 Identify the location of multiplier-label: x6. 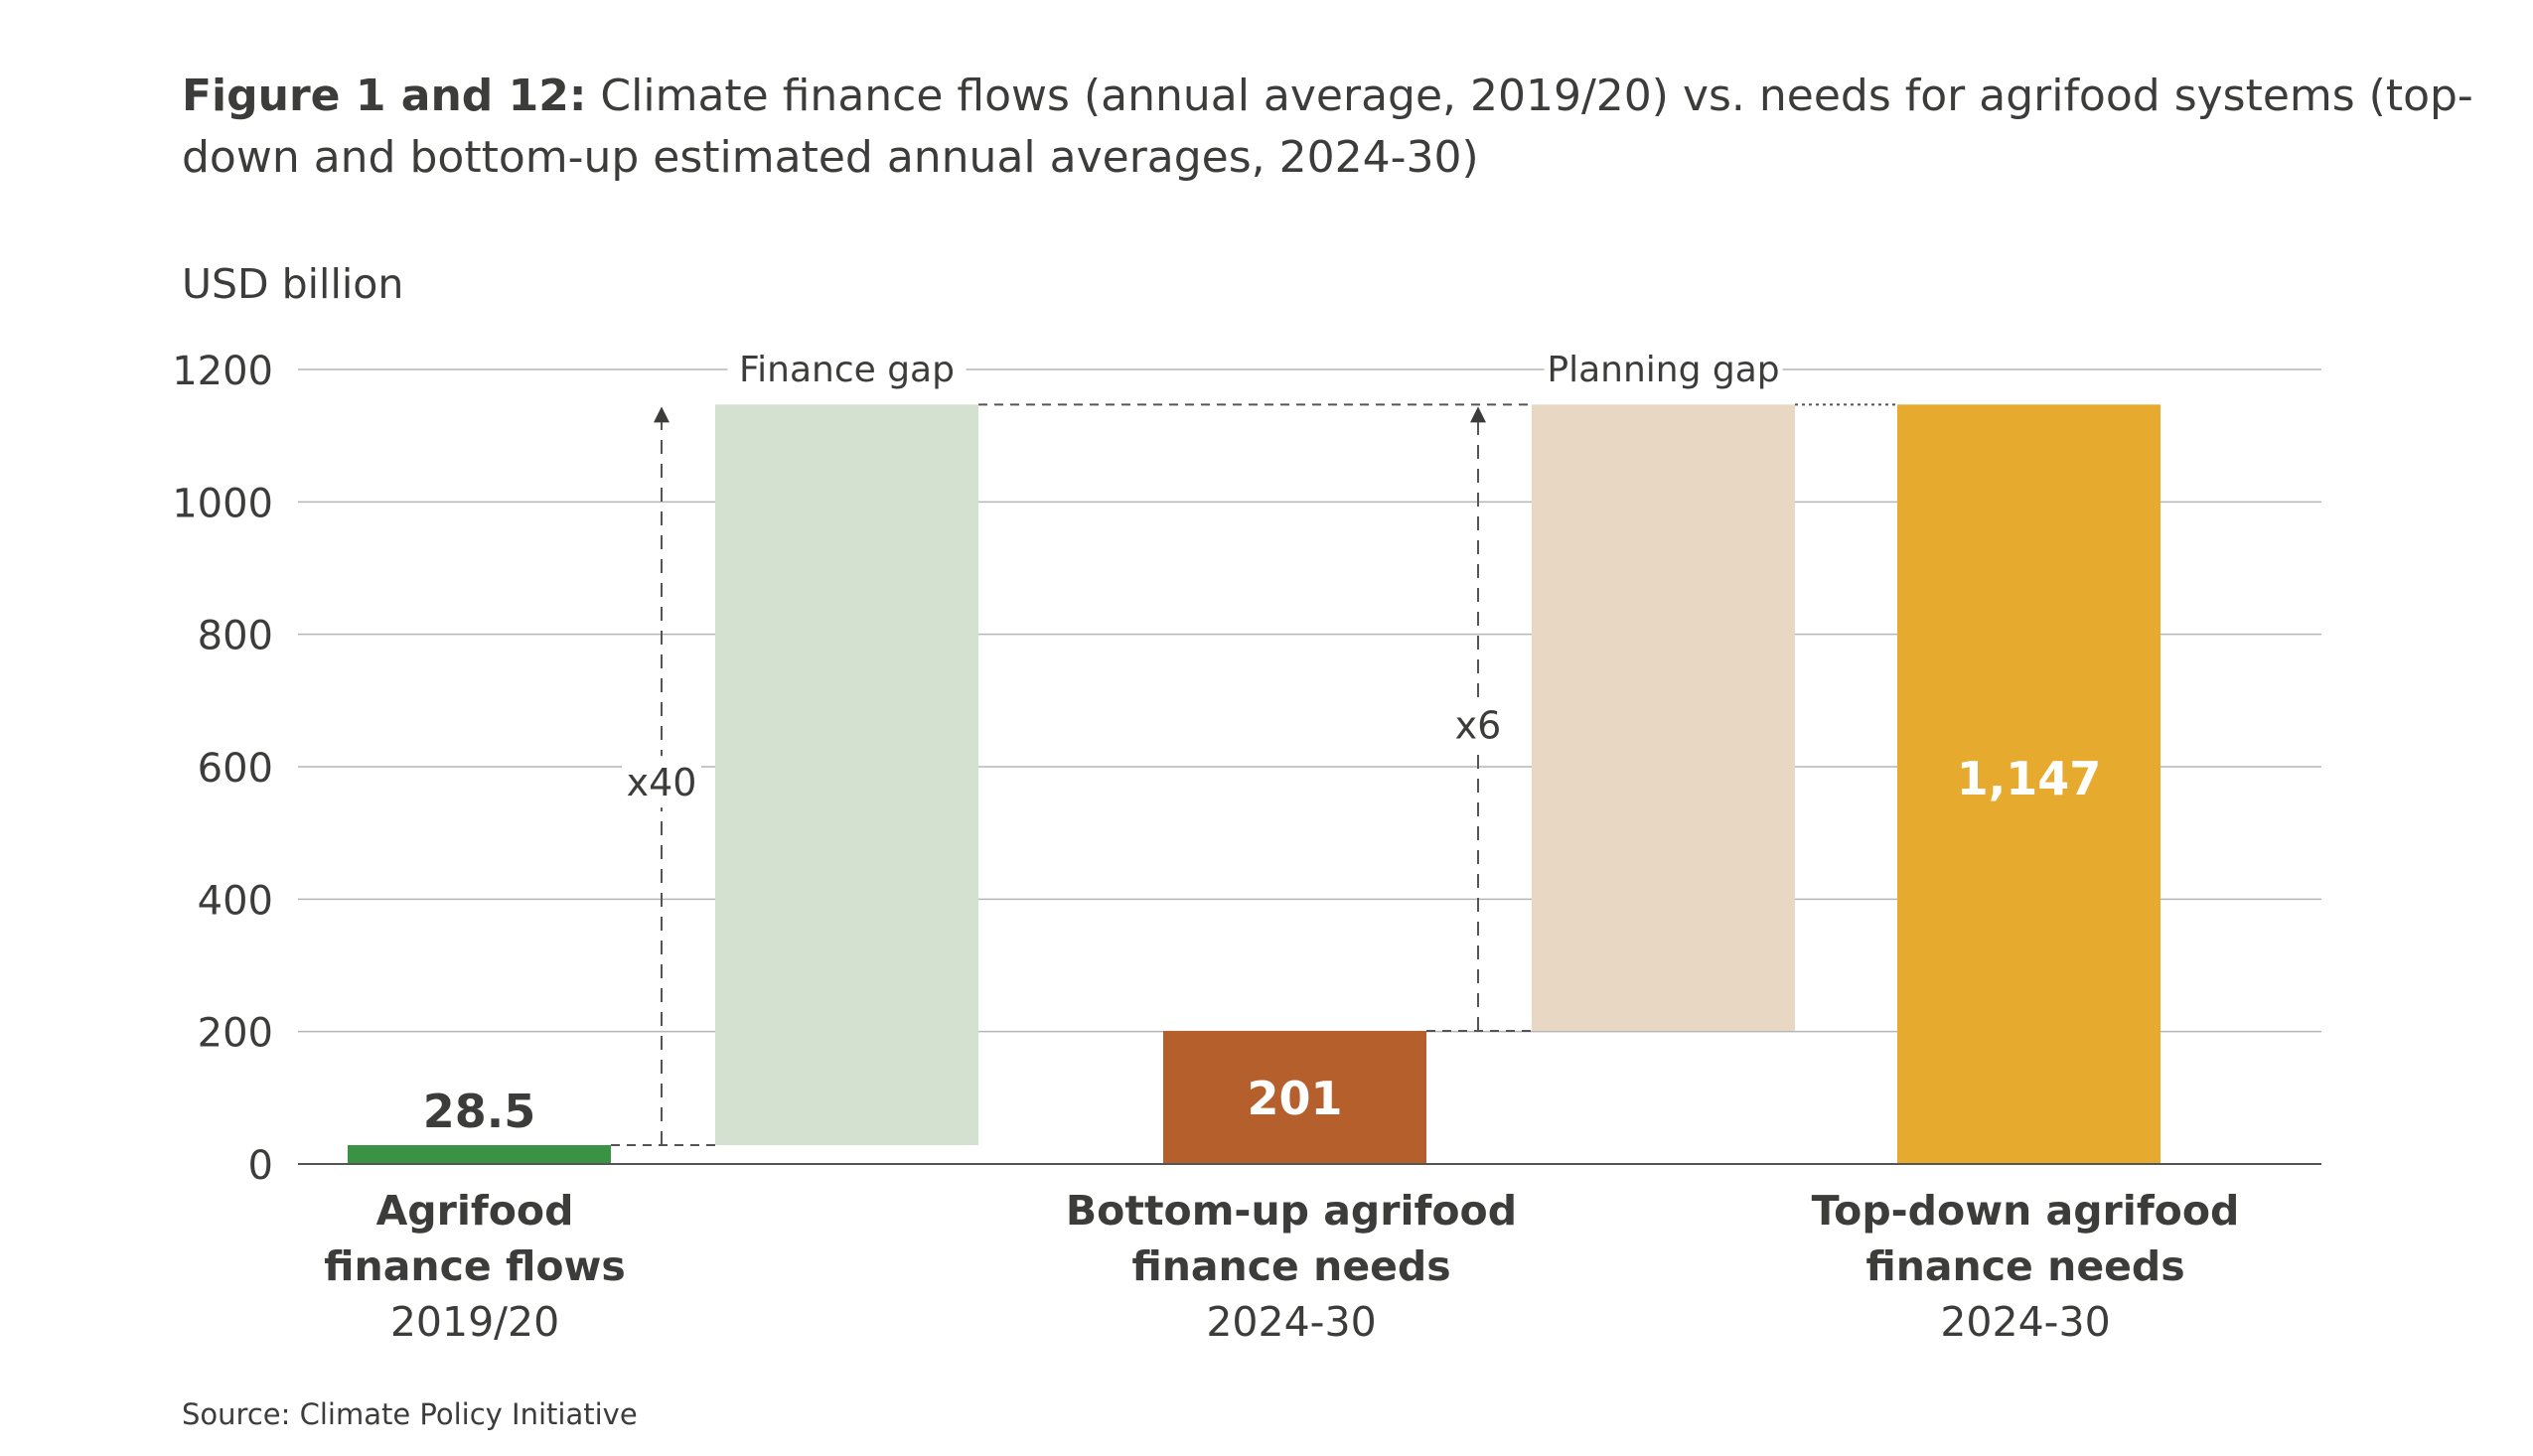
(1478, 726).